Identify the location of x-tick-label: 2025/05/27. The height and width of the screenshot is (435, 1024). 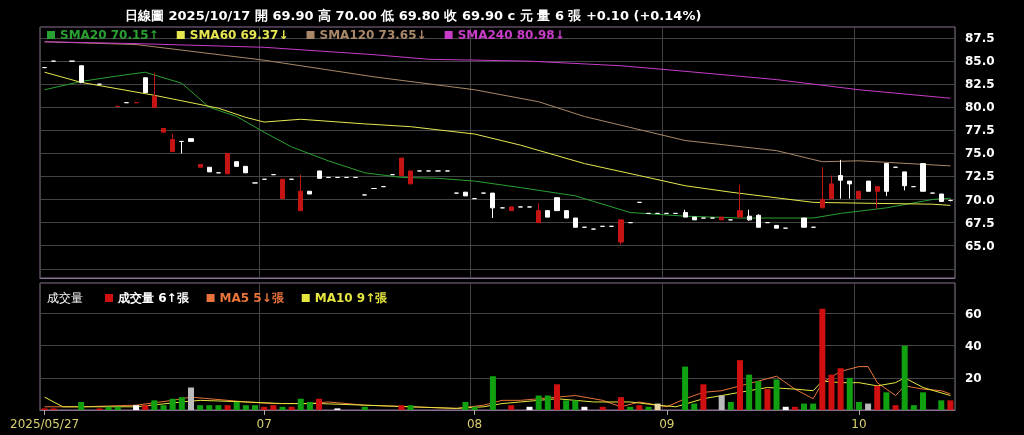
(44, 424).